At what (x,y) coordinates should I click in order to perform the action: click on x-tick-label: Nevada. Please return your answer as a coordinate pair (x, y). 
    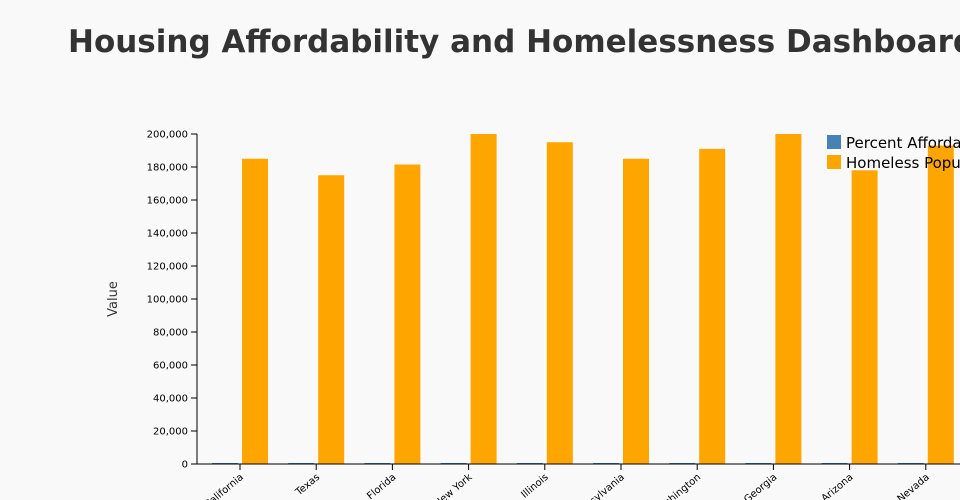
    Looking at the image, I should click on (913, 486).